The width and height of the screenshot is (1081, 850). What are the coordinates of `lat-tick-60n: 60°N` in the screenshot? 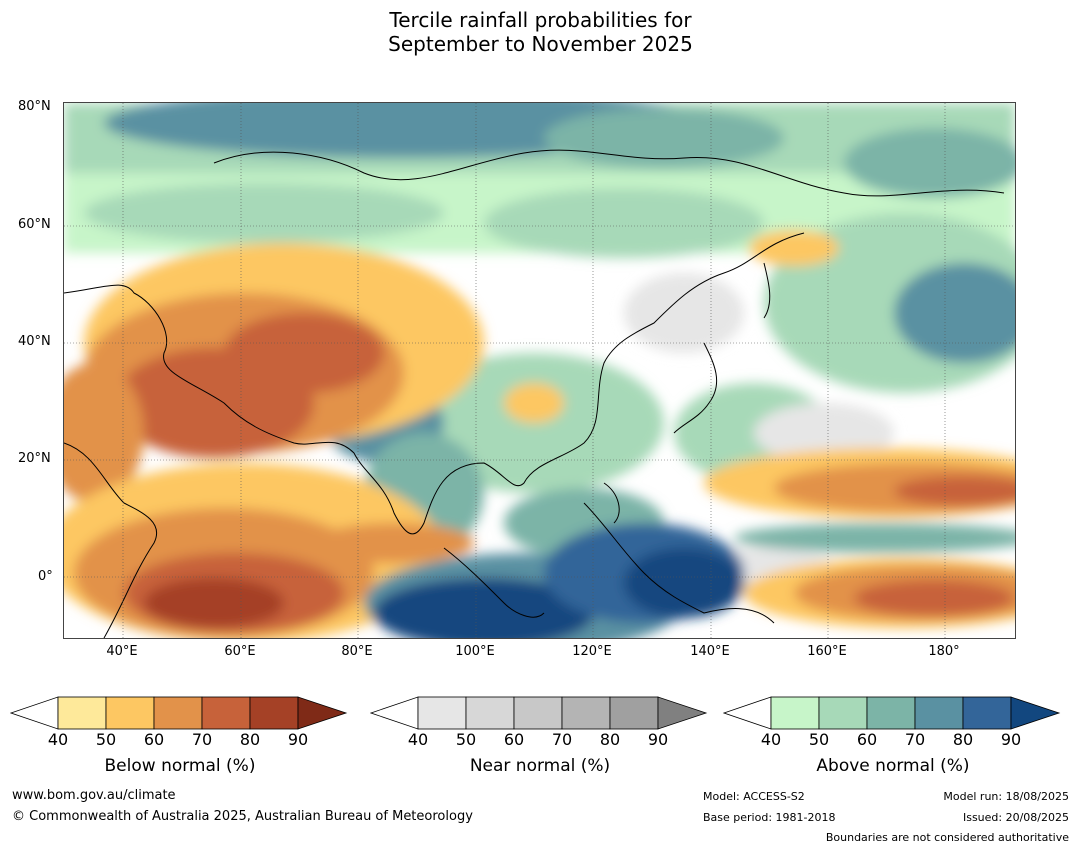 It's located at (34, 224).